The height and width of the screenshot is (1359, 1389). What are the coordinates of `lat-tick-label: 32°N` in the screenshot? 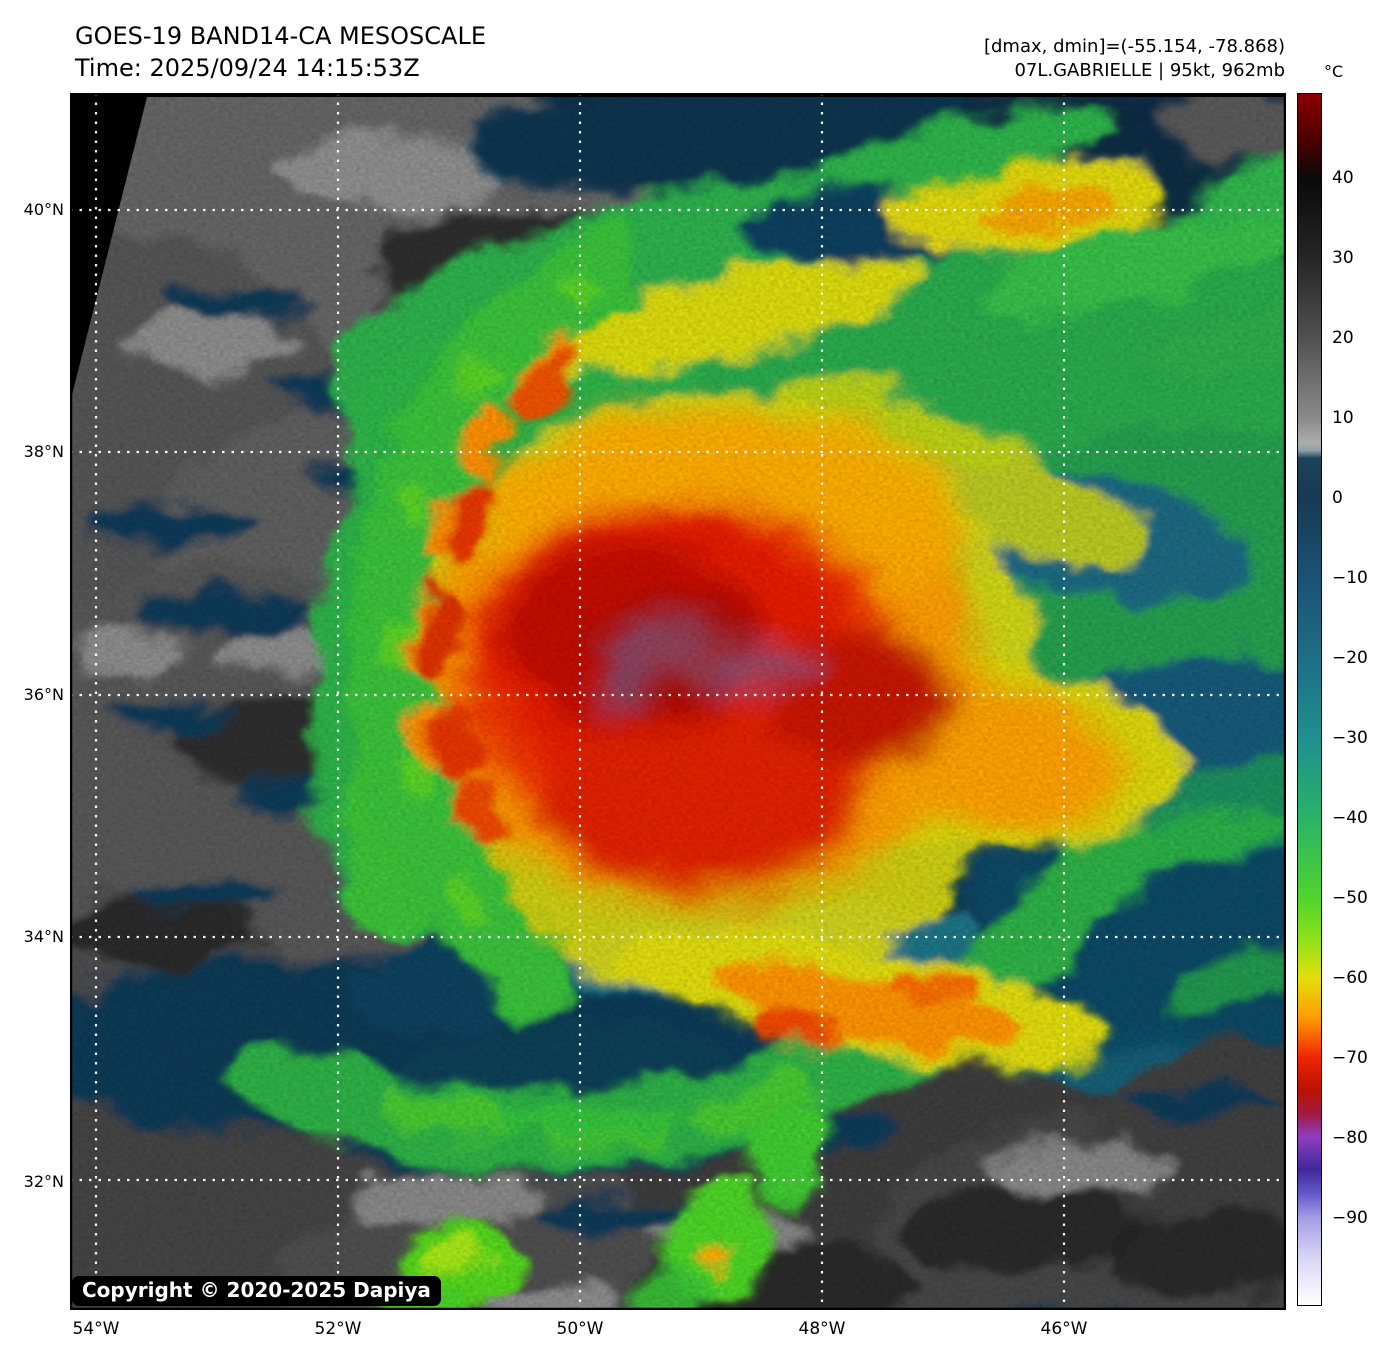 It's located at (43, 1181).